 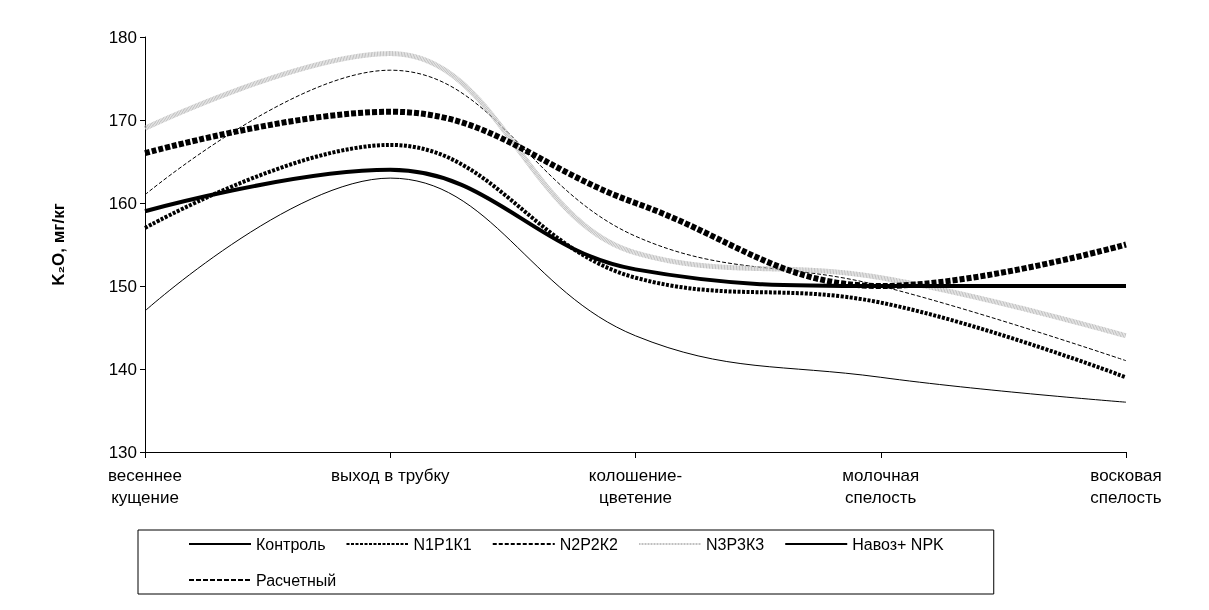 What do you see at coordinates (291, 544) in the screenshot?
I see `legend-label: Контроль` at bounding box center [291, 544].